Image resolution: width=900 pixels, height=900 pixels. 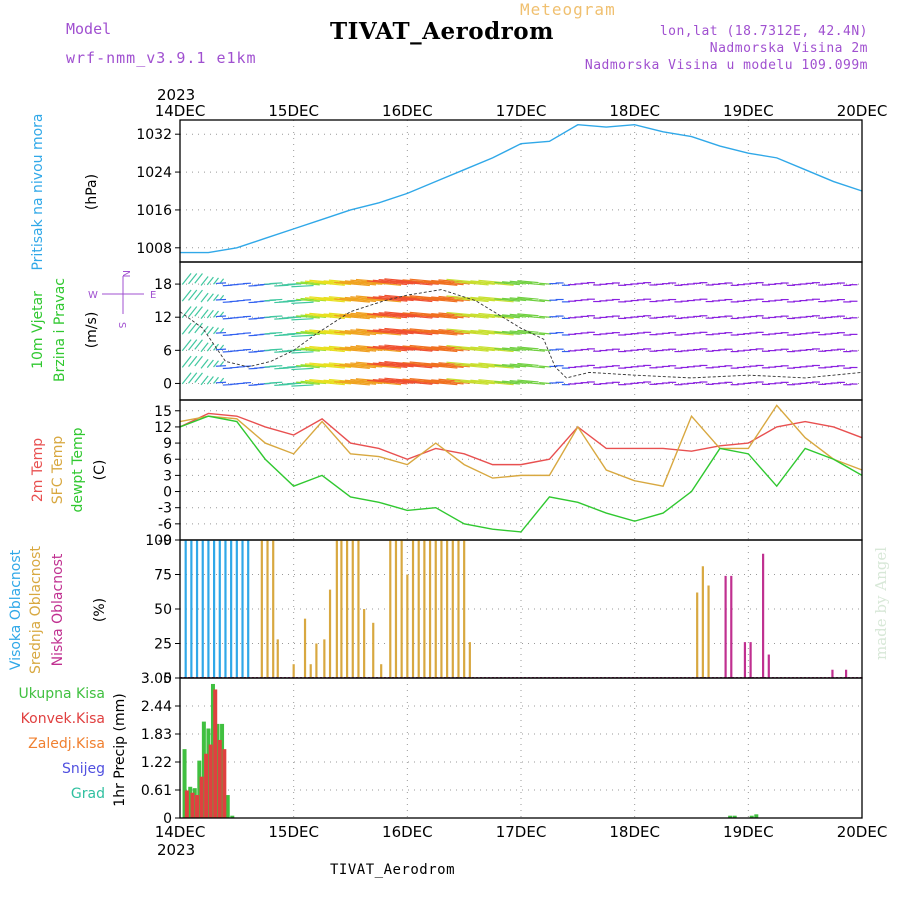 What do you see at coordinates (862, 832) in the screenshot?
I see `x-tick-label-bottom: 20DEC` at bounding box center [862, 832].